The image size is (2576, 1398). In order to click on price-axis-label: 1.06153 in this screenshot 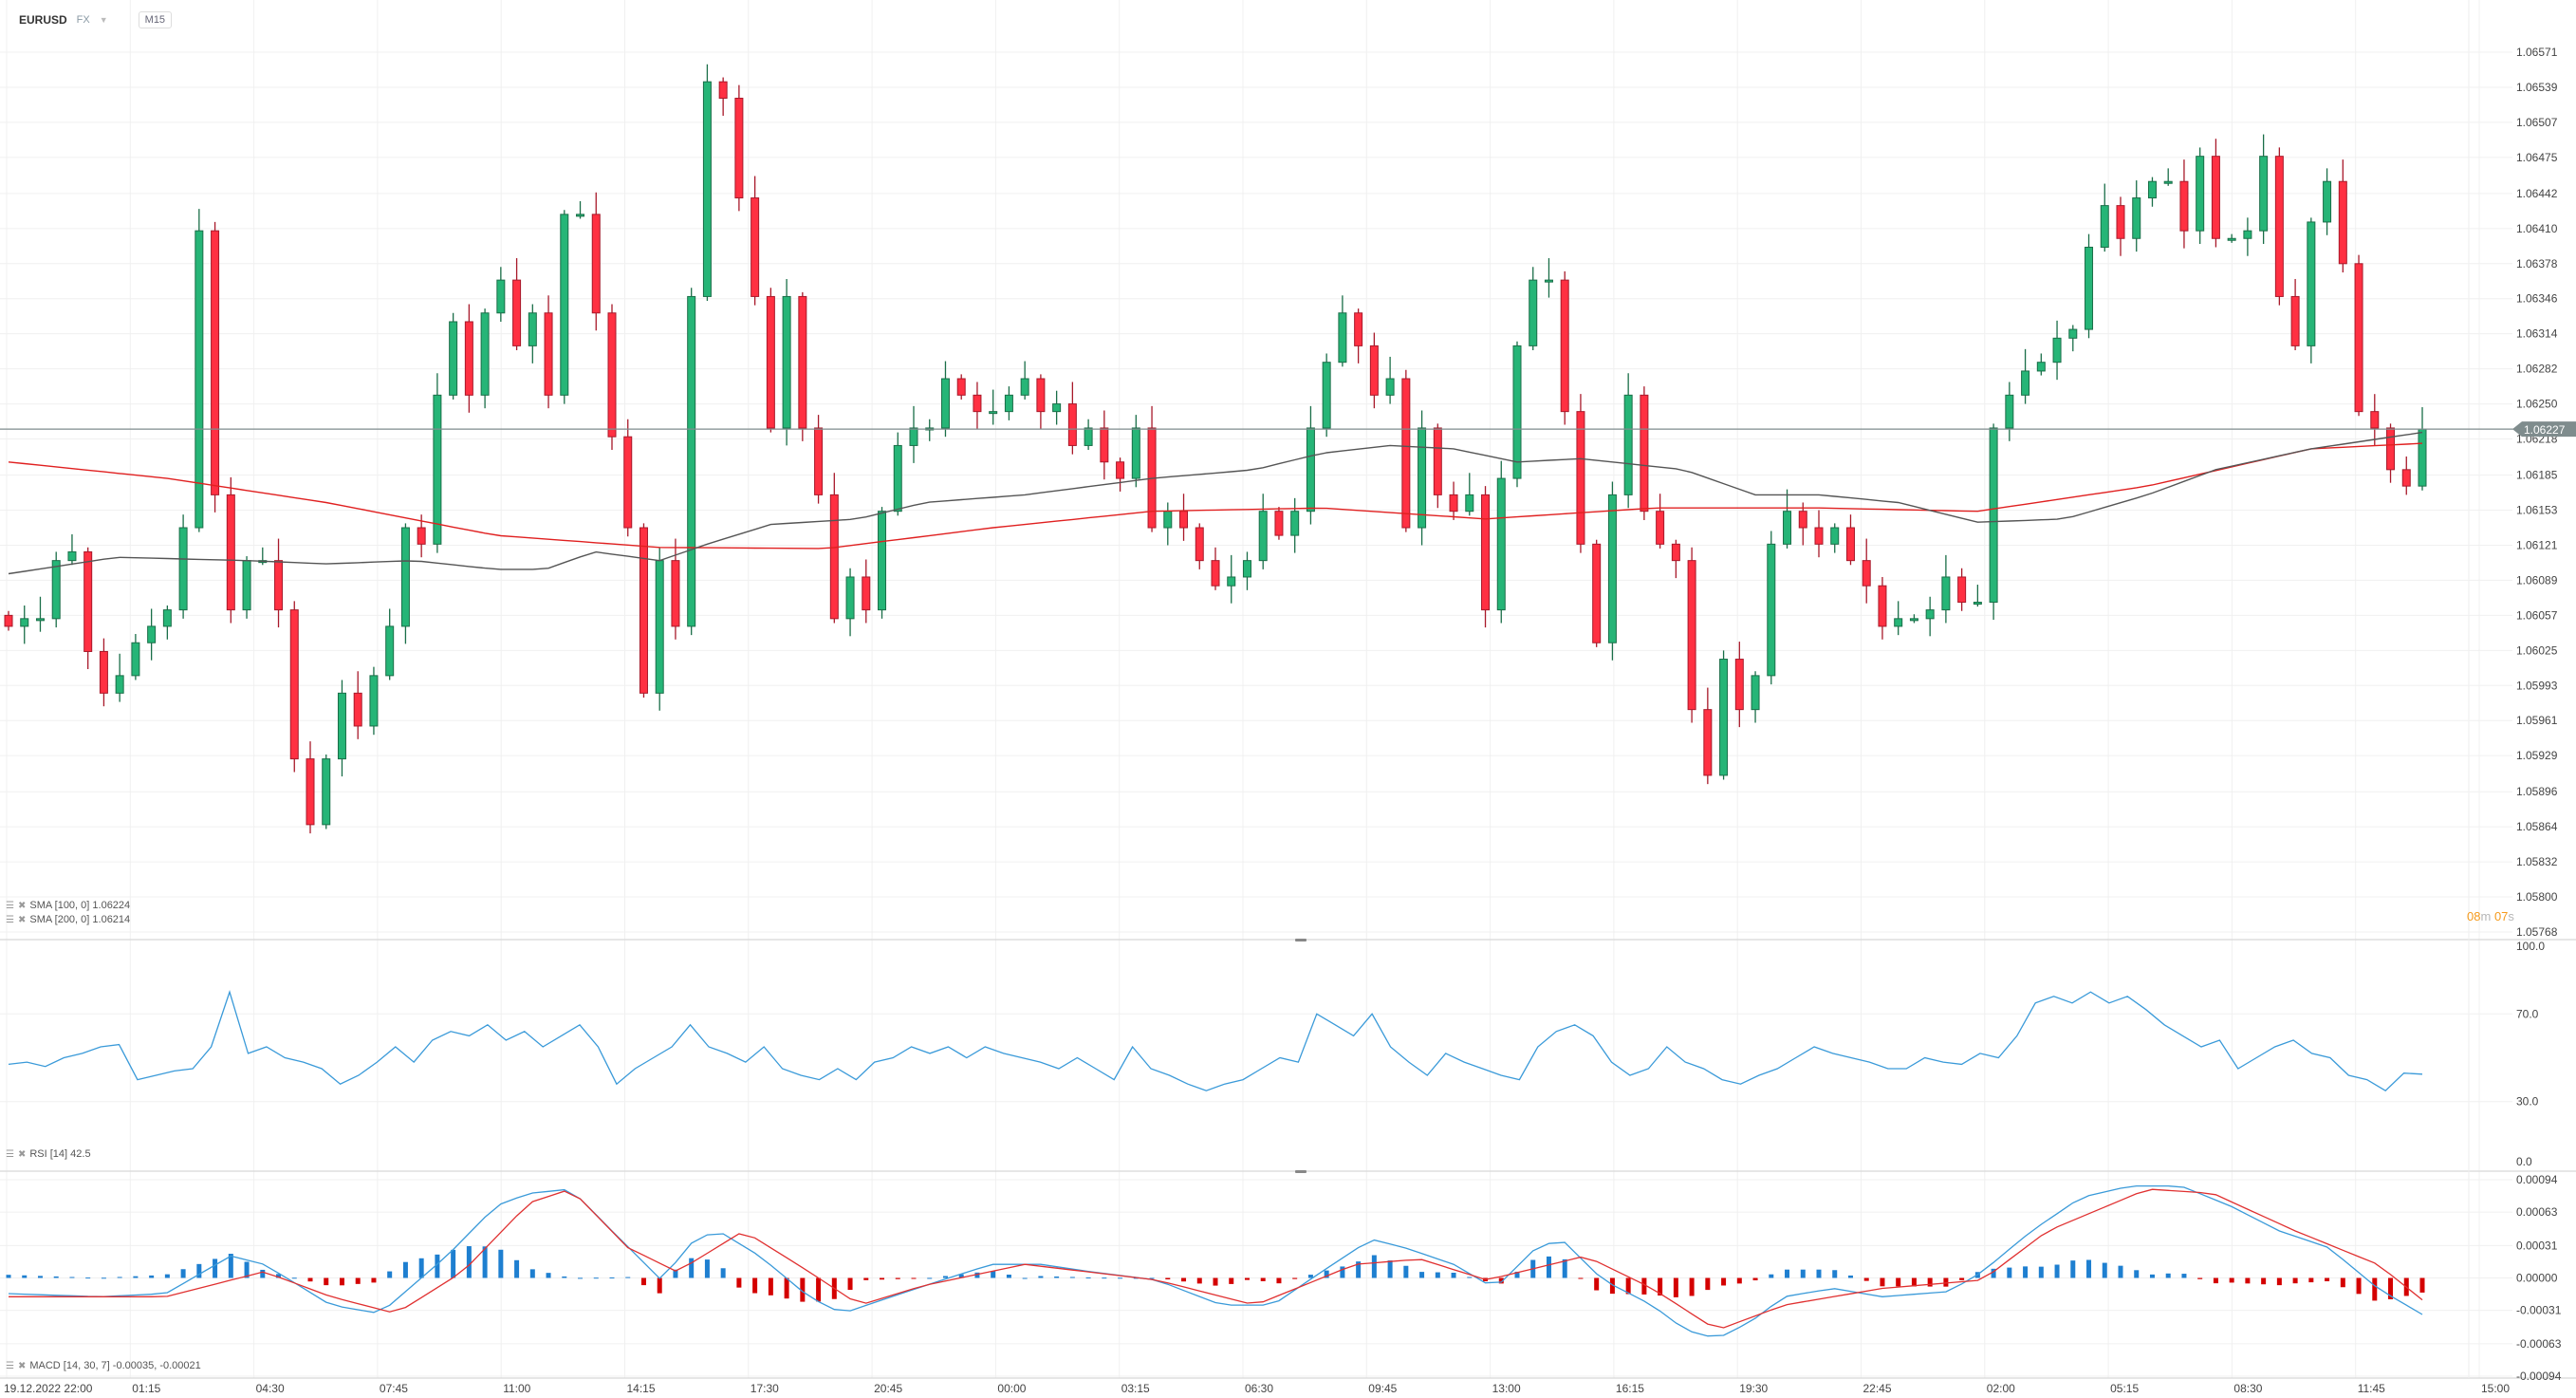, I will do `click(2537, 511)`.